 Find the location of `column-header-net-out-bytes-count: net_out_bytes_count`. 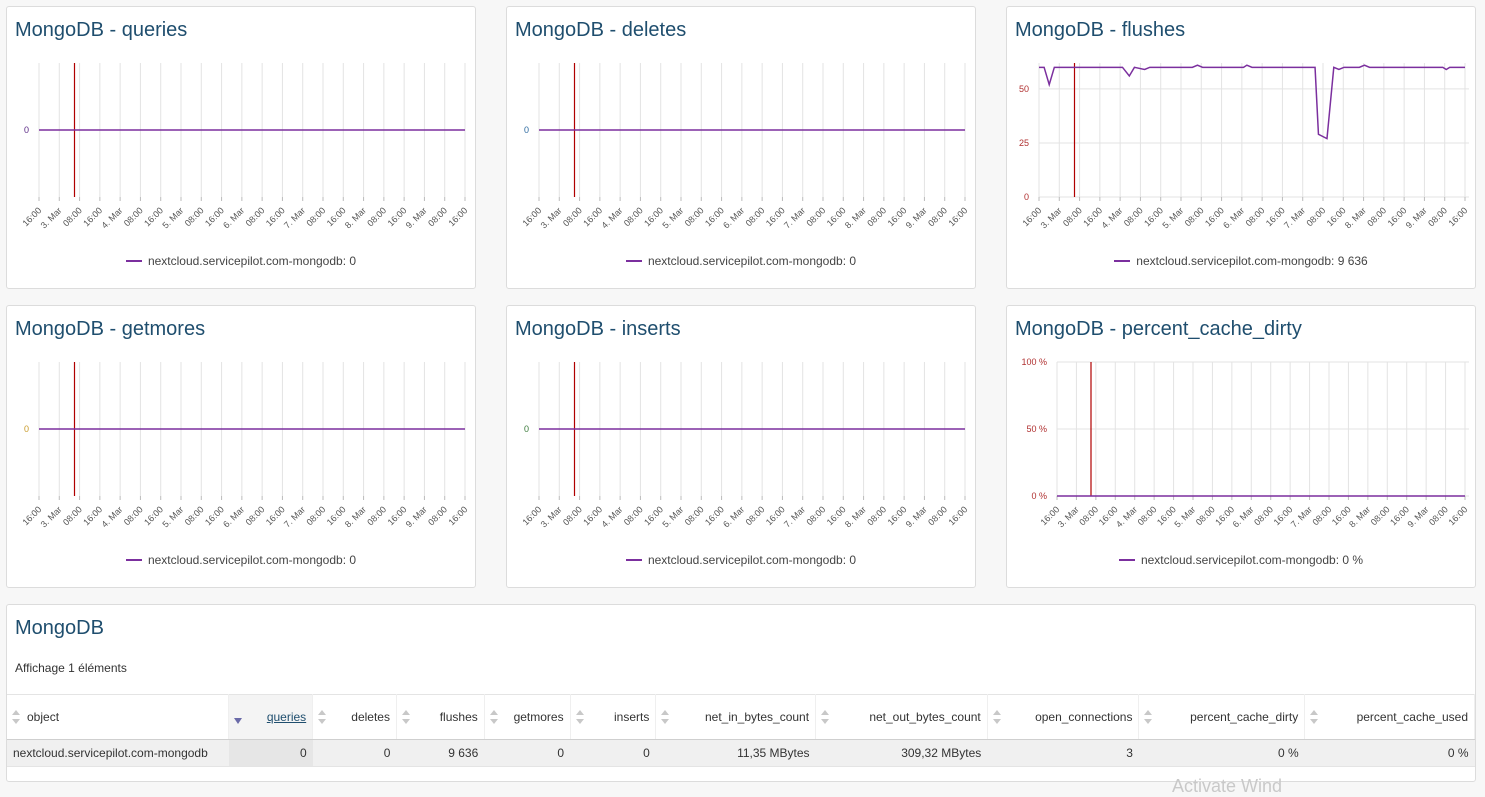

column-header-net-out-bytes-count: net_out_bytes_count is located at coordinates (901, 717).